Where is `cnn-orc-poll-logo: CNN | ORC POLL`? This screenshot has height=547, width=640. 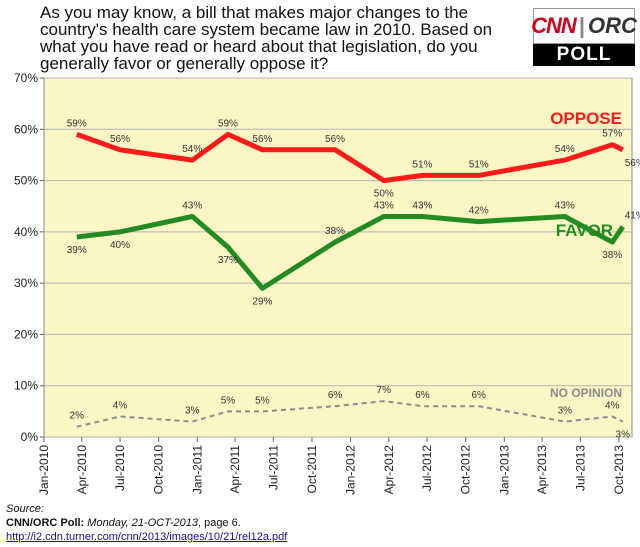
cnn-orc-poll-logo: CNN | ORC POLL is located at coordinates (584, 37).